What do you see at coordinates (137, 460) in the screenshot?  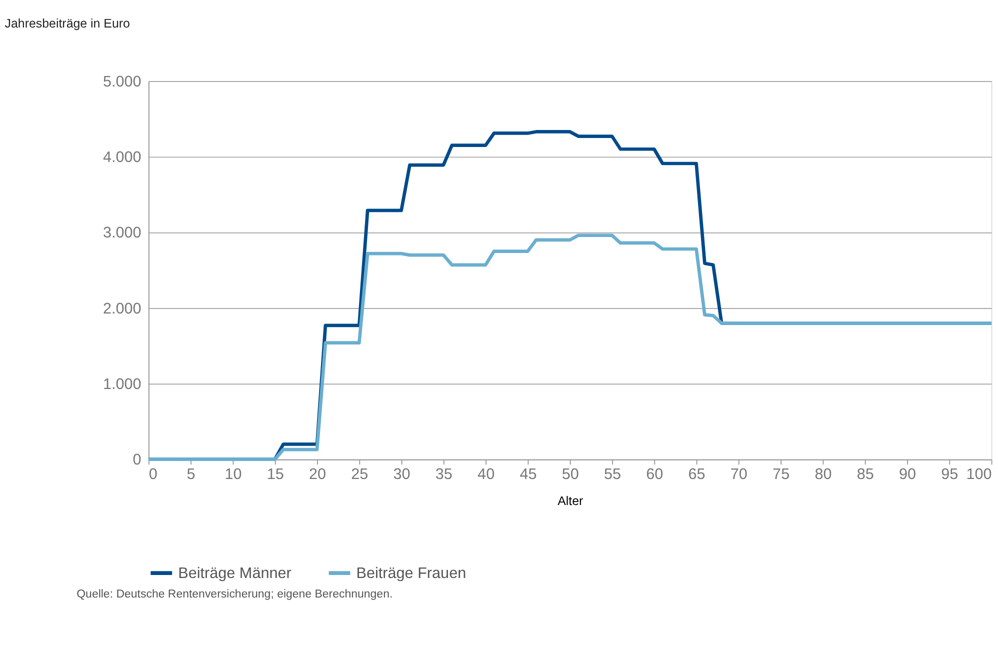 I see `y-tick-label: 0` at bounding box center [137, 460].